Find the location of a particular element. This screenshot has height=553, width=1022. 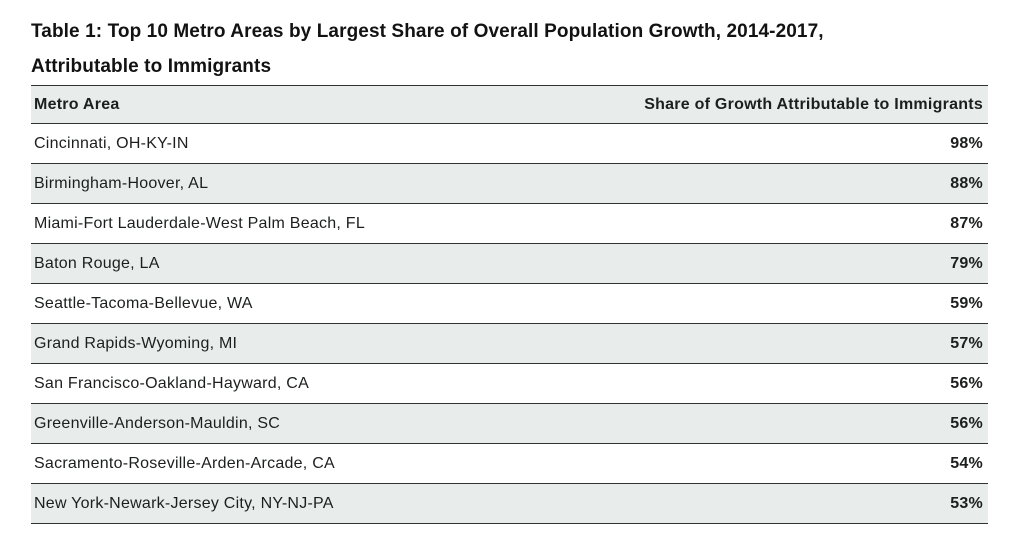

share-value-cell: 59% is located at coordinates (966, 303).